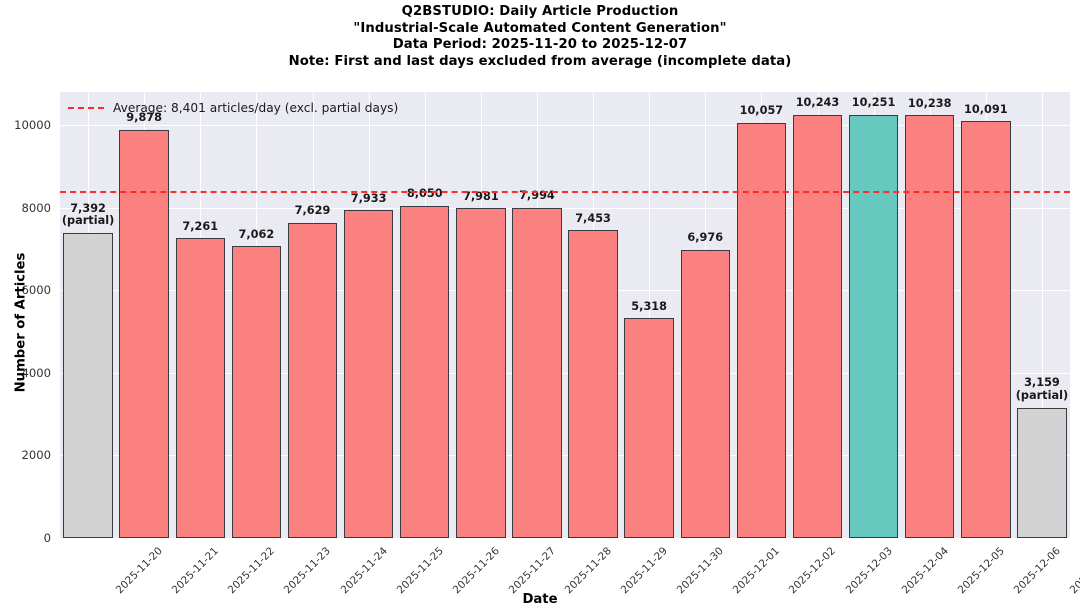  What do you see at coordinates (32, 125) in the screenshot?
I see `y-tick-label-10000: 10000` at bounding box center [32, 125].